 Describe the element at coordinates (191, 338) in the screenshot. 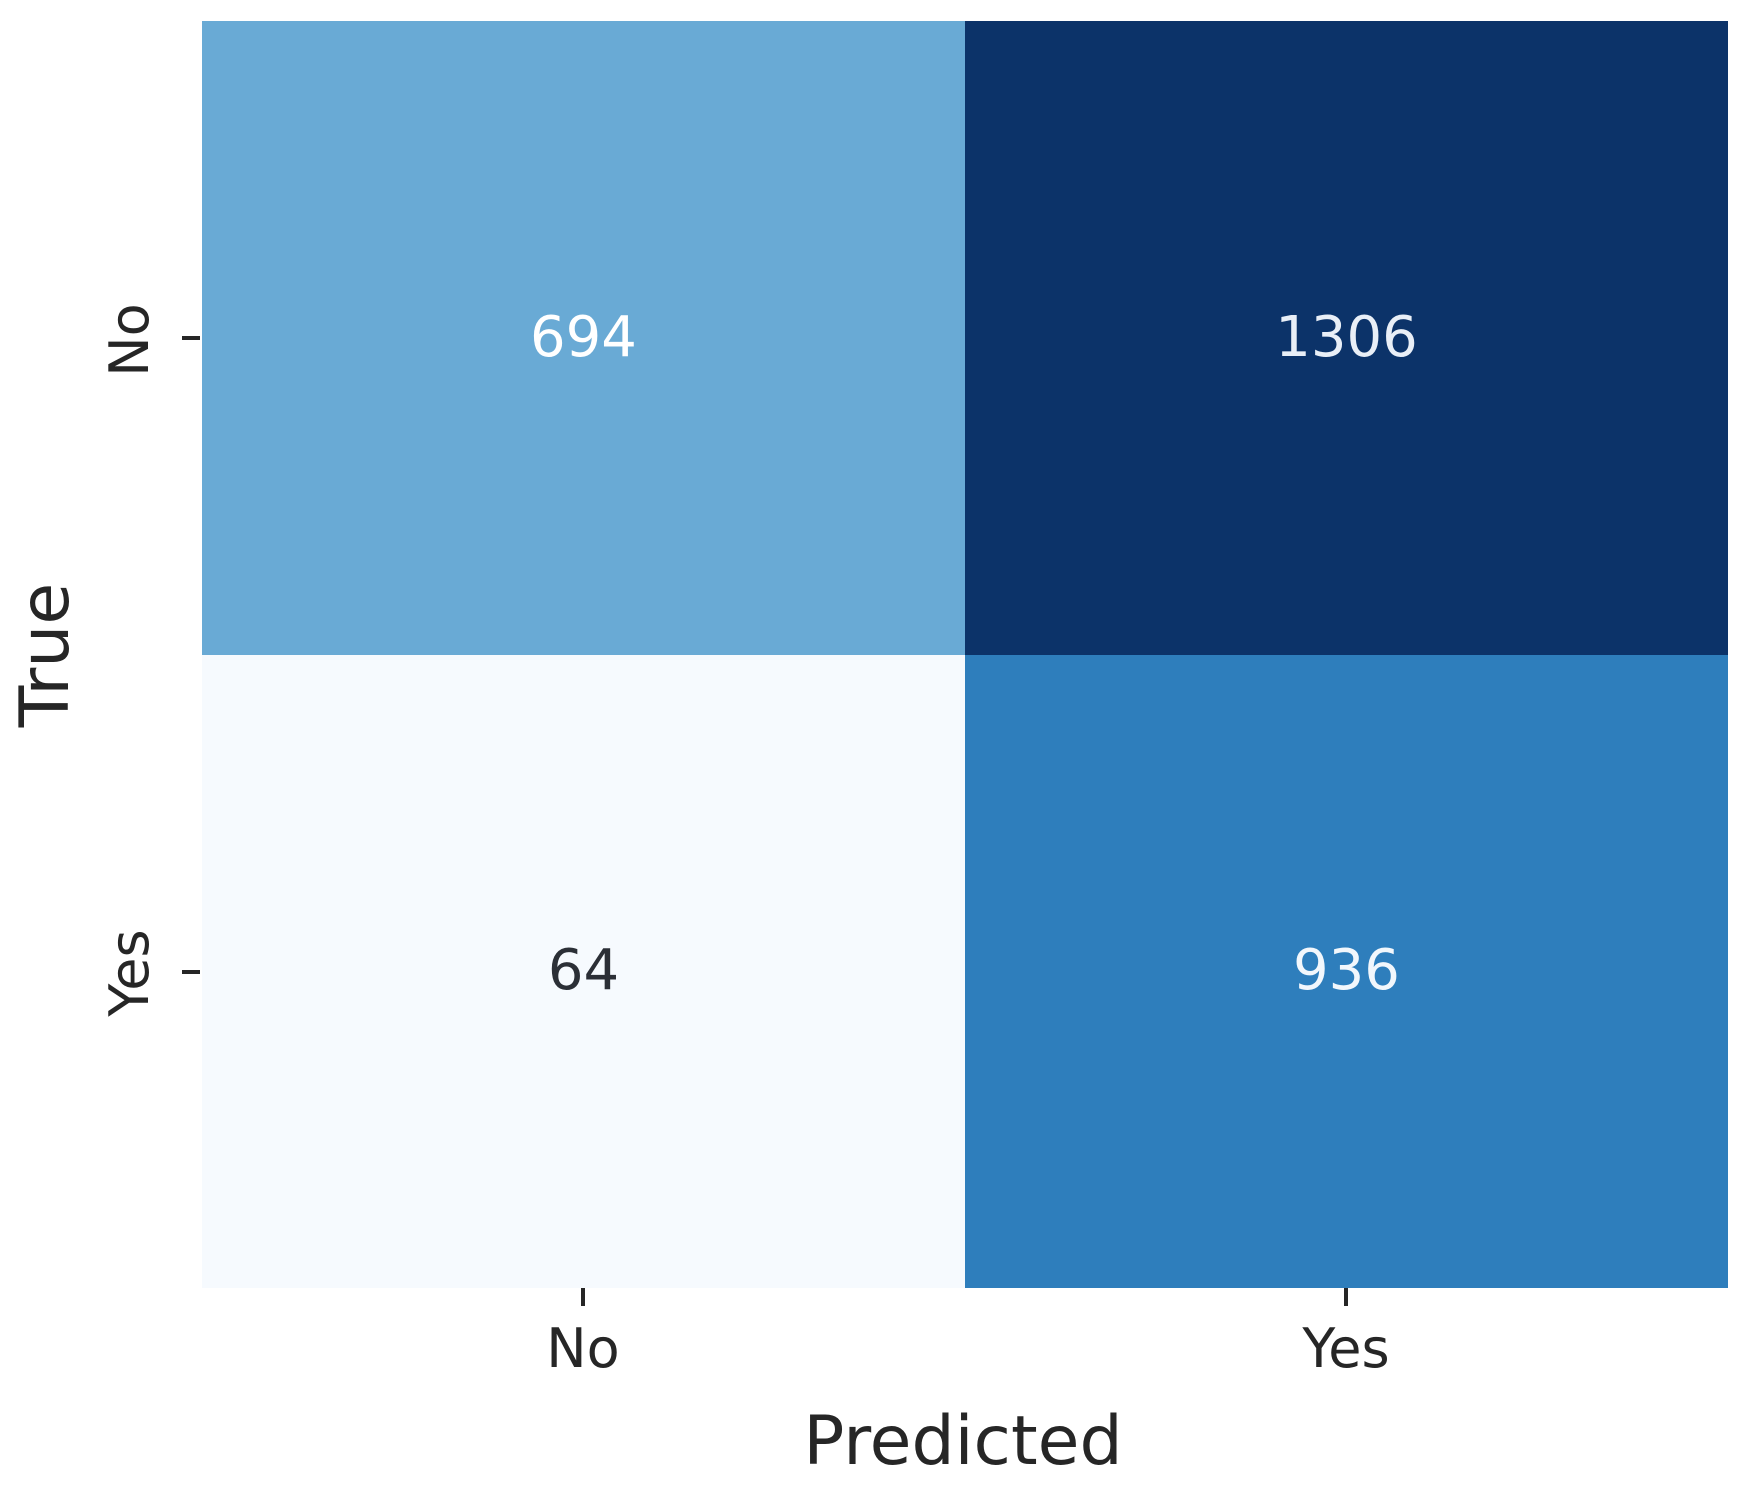

I see `y-tick-mark-no` at that location.